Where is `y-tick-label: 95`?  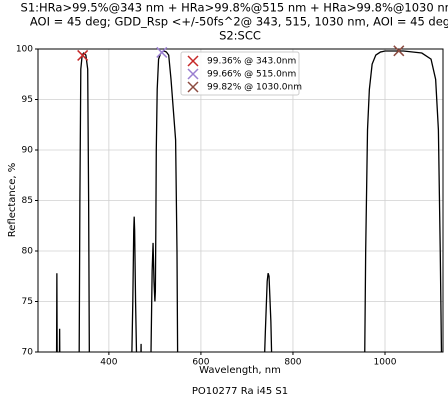
y-tick-label: 95 is located at coordinates (27, 100).